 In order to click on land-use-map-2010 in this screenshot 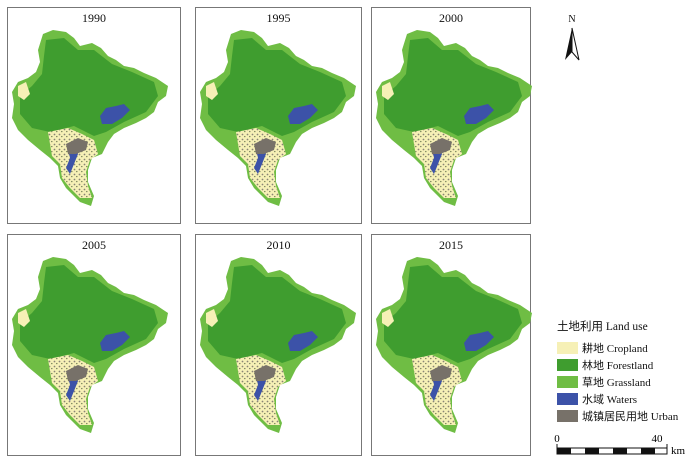, I will do `click(278, 345)`.